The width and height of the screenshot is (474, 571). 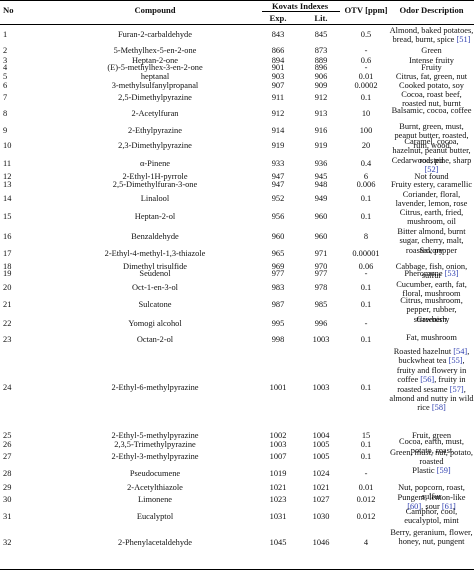 What do you see at coordinates (366, 67) in the screenshot?
I see `otv-value: -` at bounding box center [366, 67].